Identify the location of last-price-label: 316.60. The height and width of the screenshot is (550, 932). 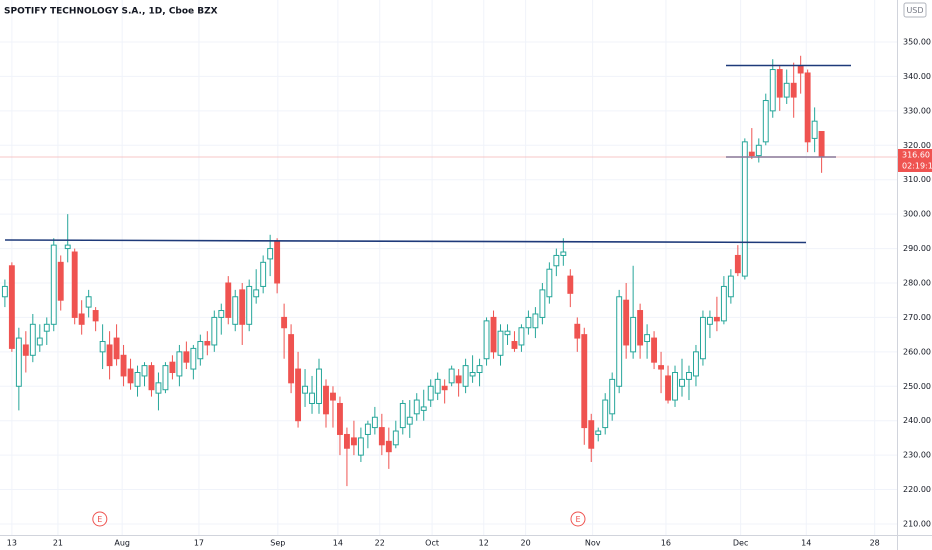
(916, 154).